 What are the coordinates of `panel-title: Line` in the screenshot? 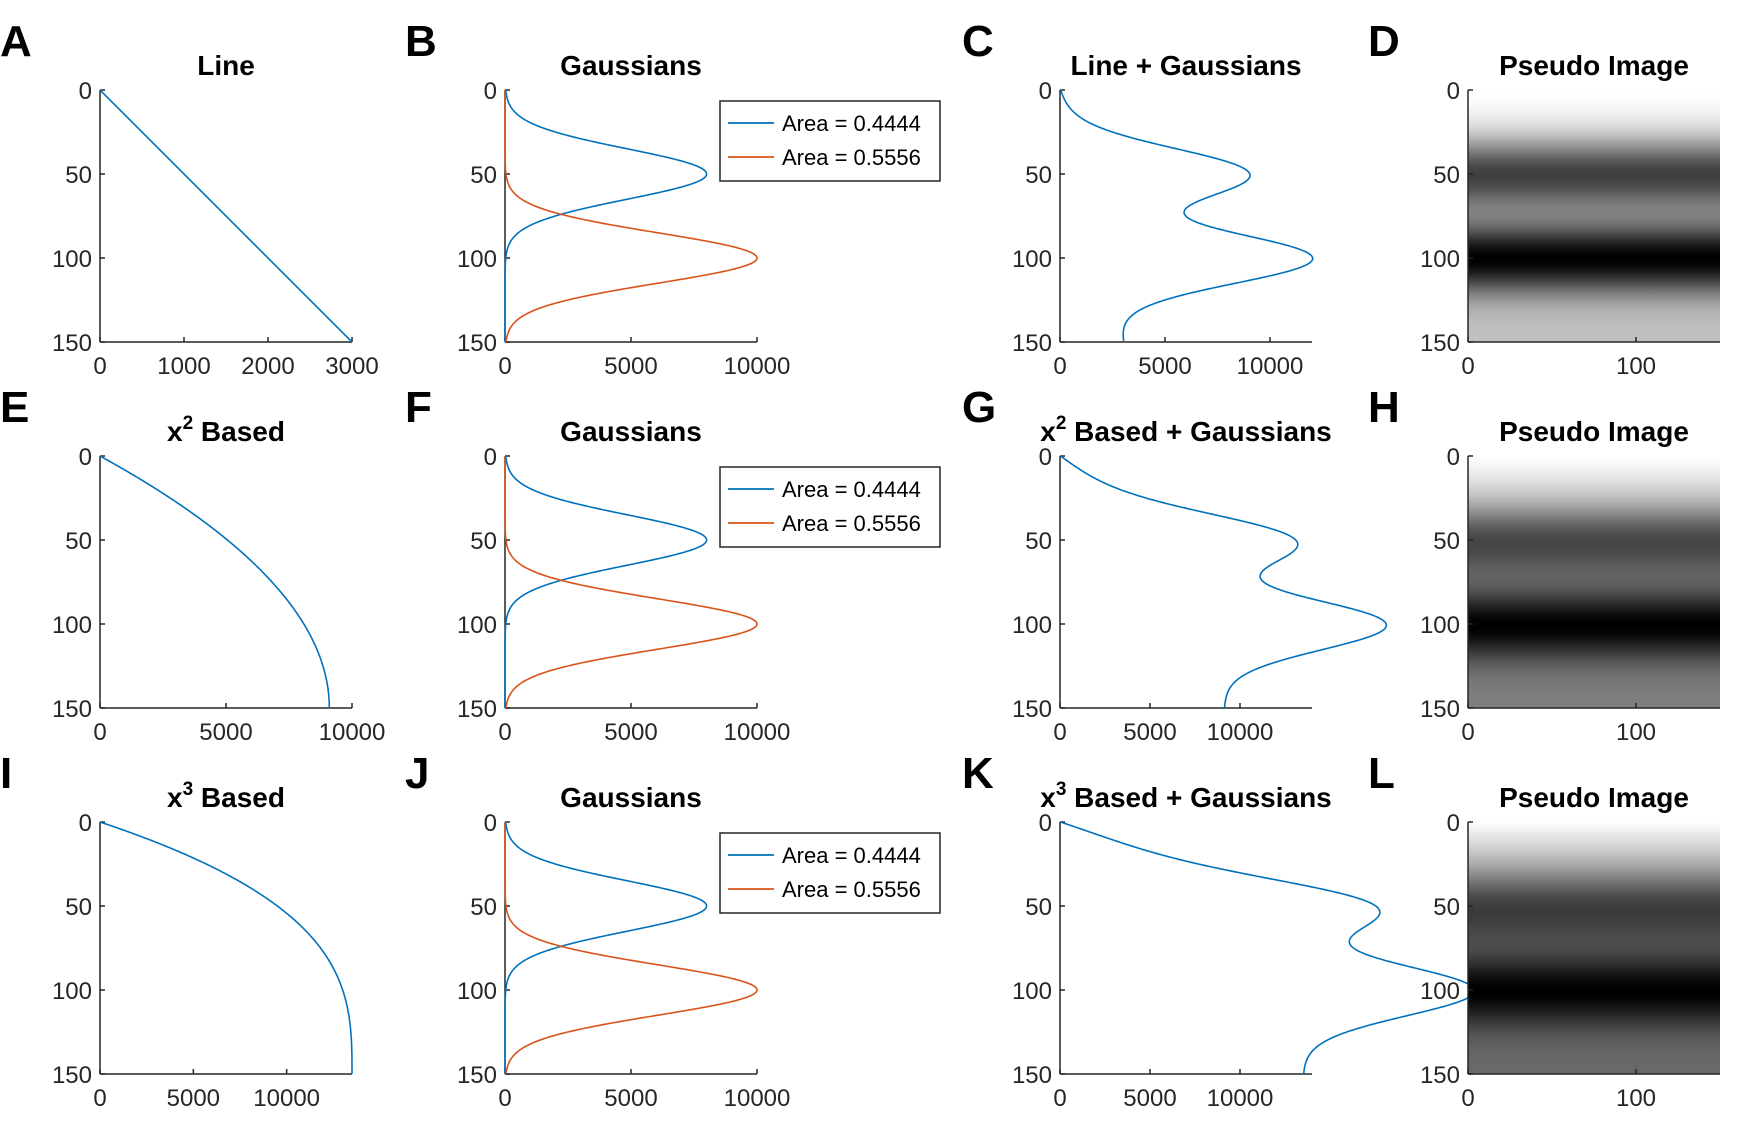 It's located at (226, 65).